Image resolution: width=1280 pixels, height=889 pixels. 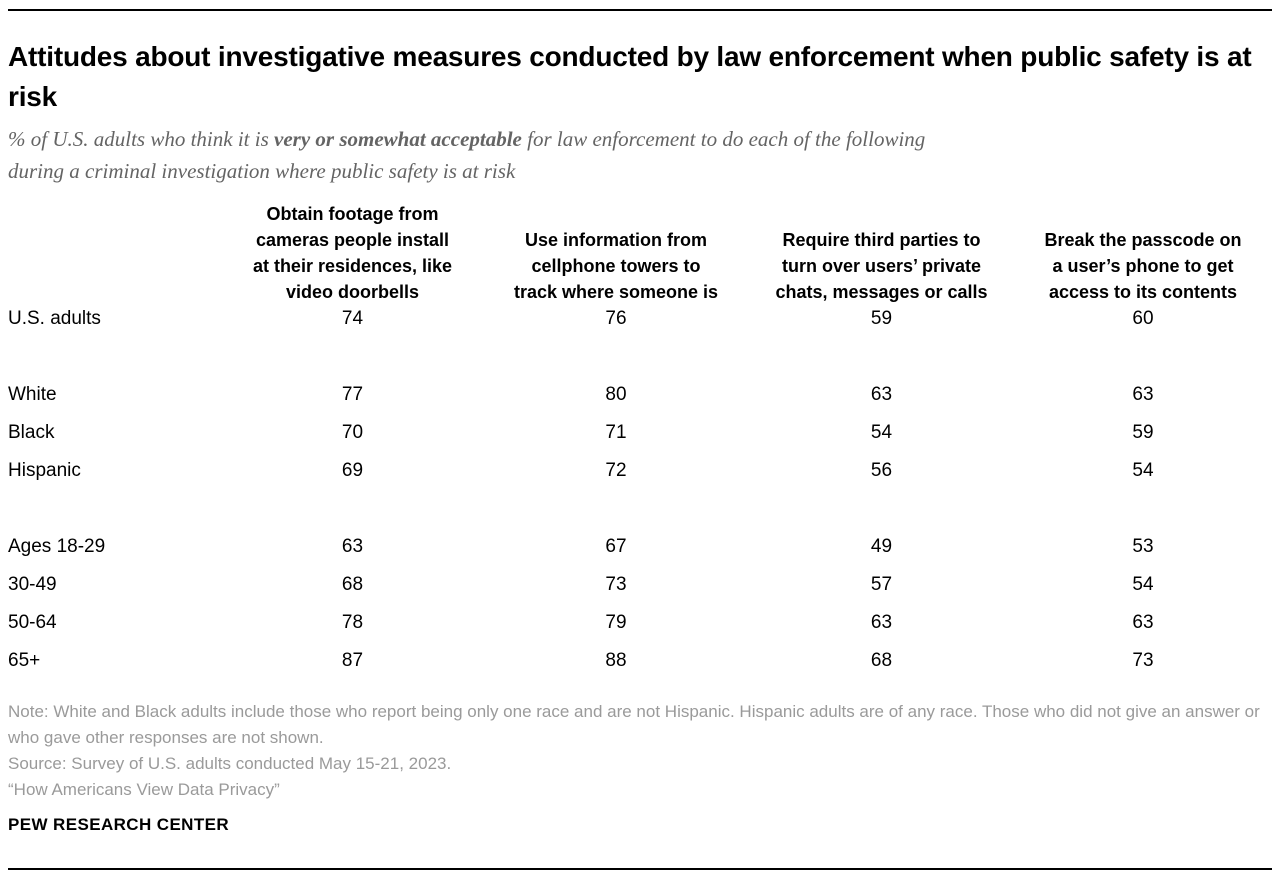 What do you see at coordinates (352, 318) in the screenshot?
I see `value-cell: 74` at bounding box center [352, 318].